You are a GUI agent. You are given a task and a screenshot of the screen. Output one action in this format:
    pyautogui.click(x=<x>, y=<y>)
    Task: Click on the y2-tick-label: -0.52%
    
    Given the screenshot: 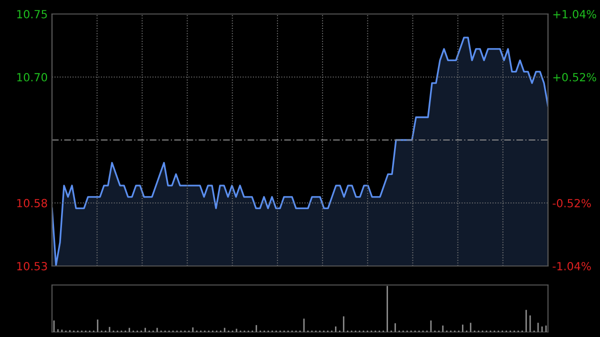 What is the action you would take?
    pyautogui.click(x=571, y=203)
    